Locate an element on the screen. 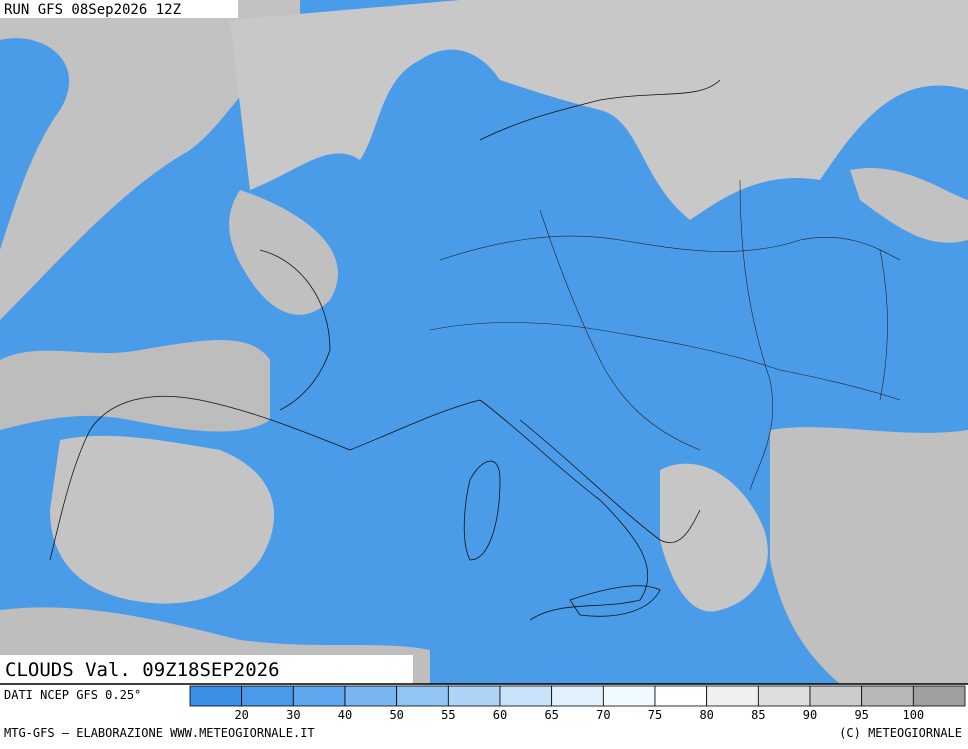 Image resolution: width=968 pixels, height=749 pixels. legend-tick-label: 30 is located at coordinates (293, 715).